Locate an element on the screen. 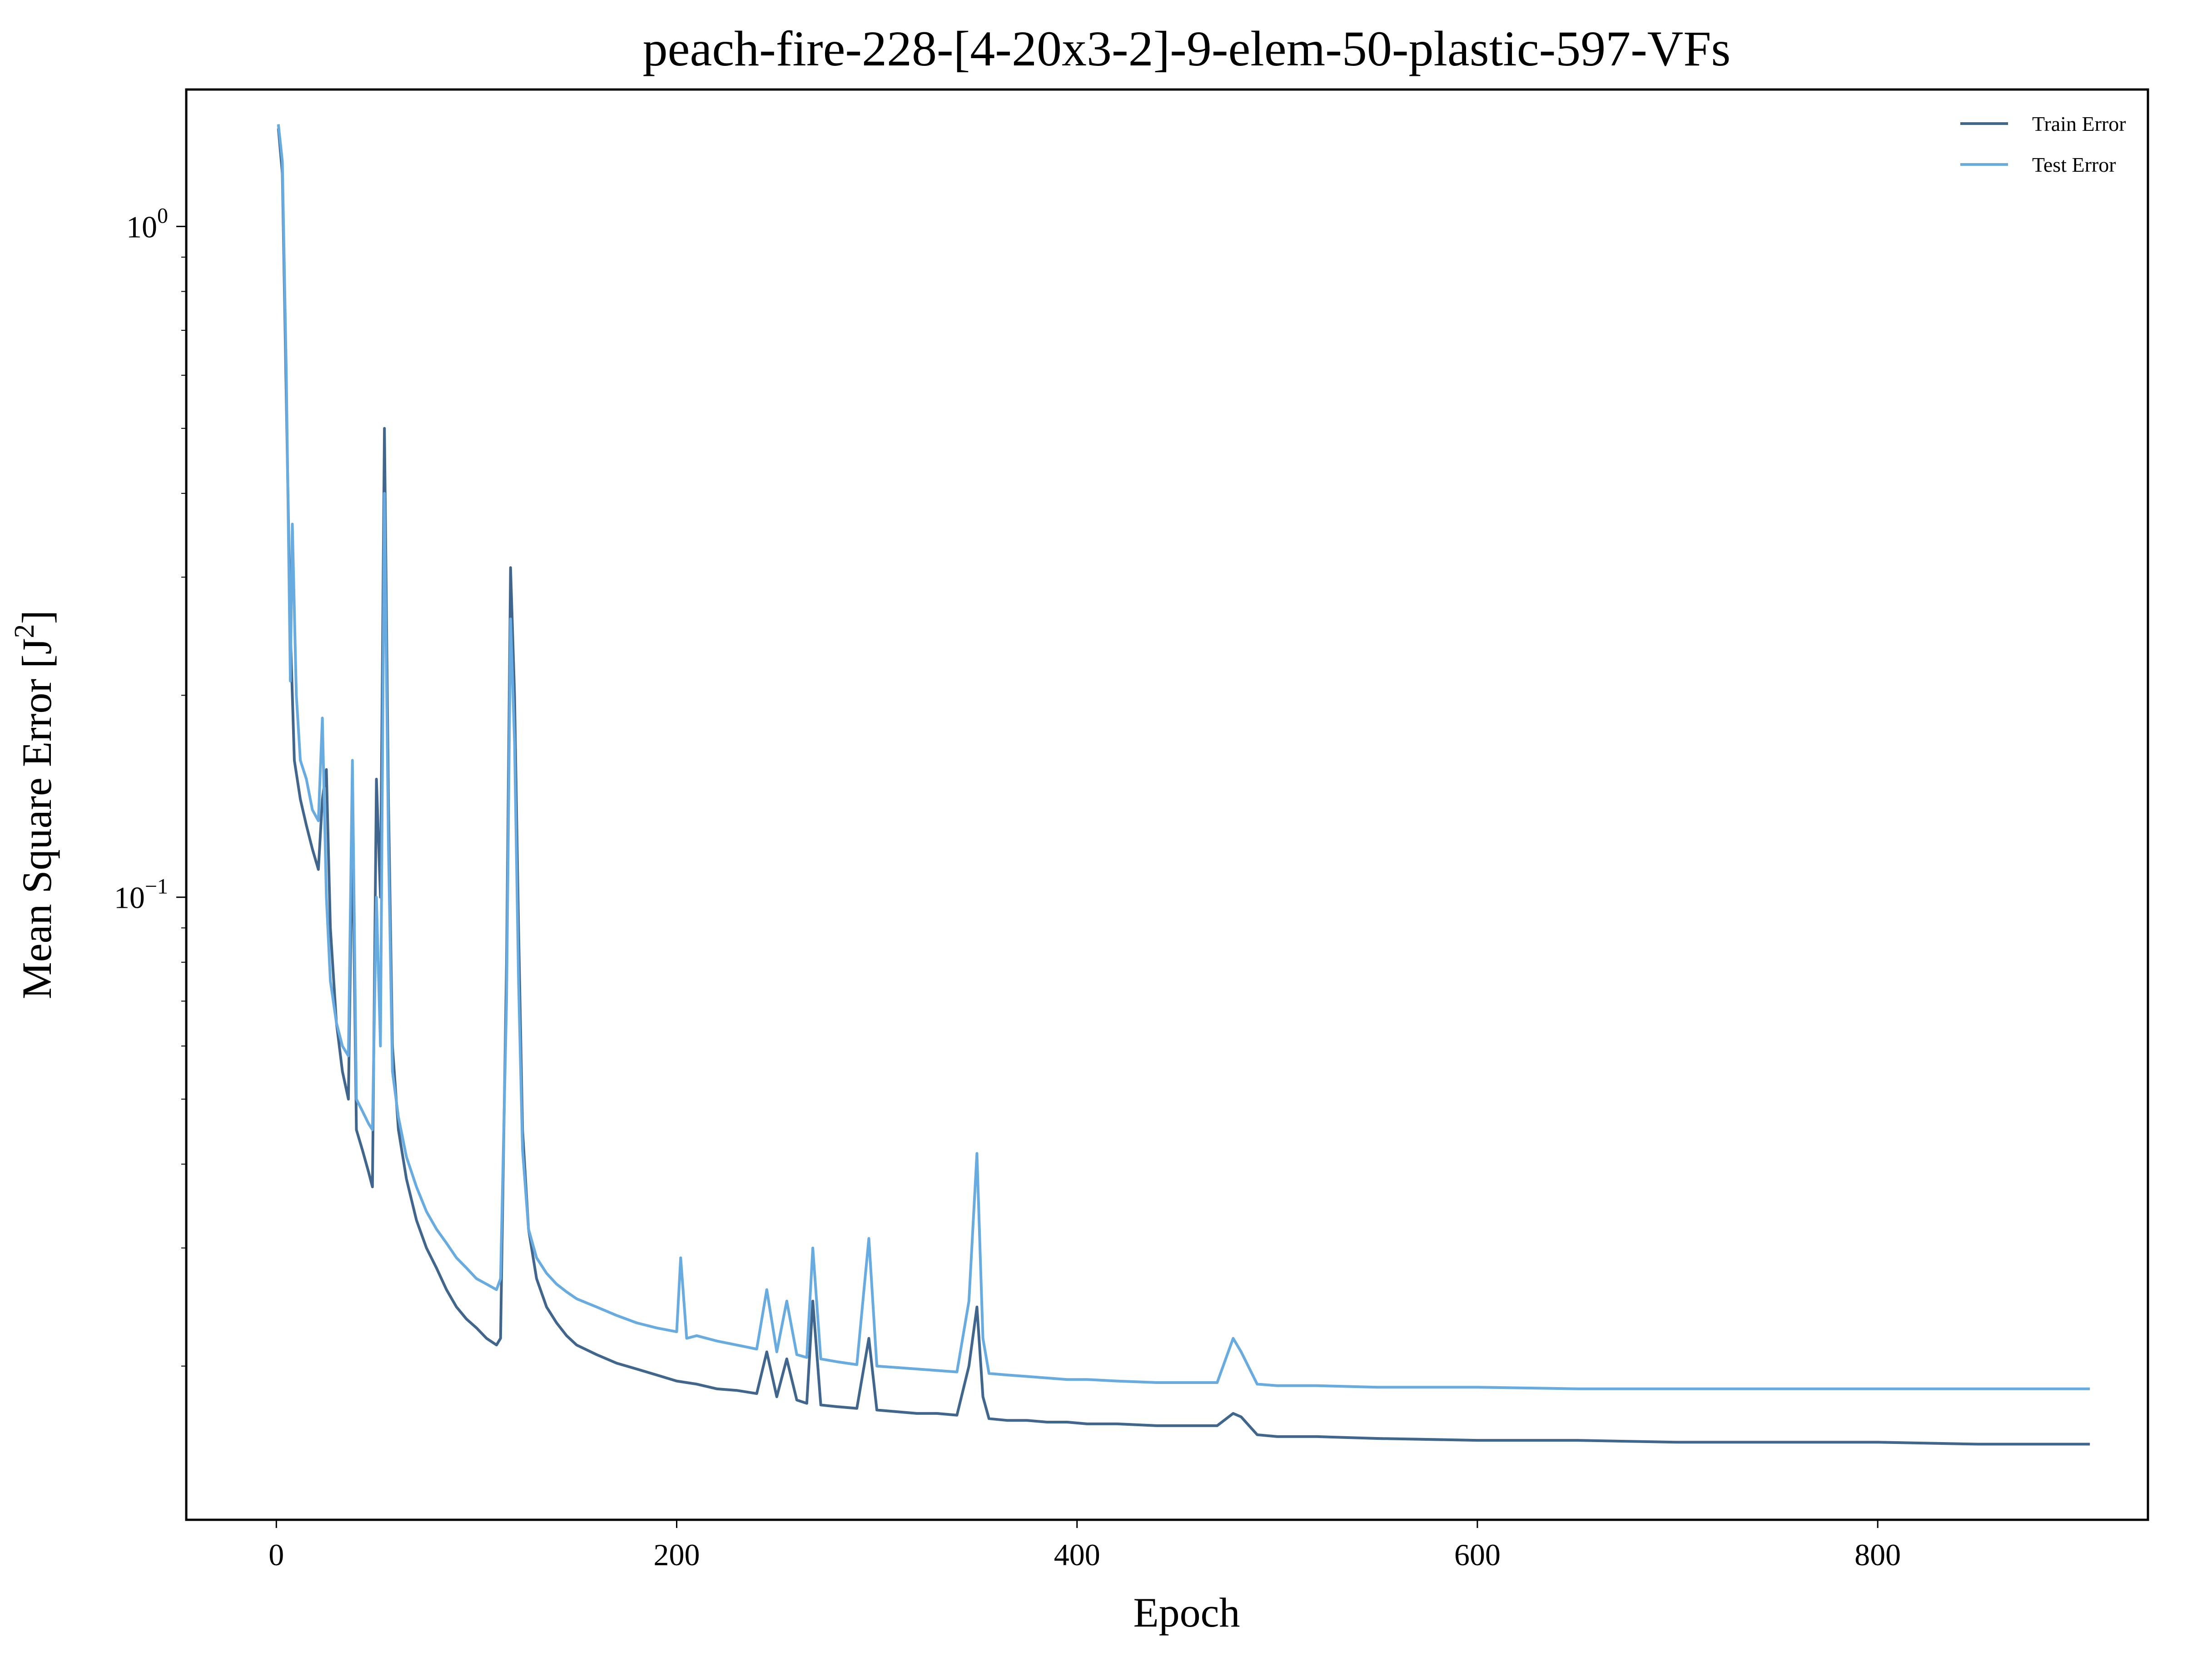 This screenshot has width=2212, height=1667. x-tick-label: 0 is located at coordinates (276, 1555).